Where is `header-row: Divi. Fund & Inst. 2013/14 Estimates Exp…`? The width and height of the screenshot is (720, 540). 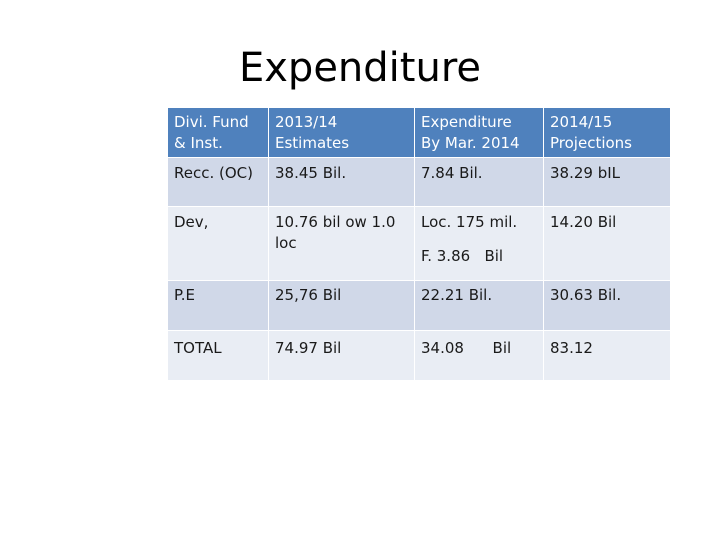
header-row: Divi. Fund & Inst. 2013/14 Estimates Exp… is located at coordinates (419, 133).